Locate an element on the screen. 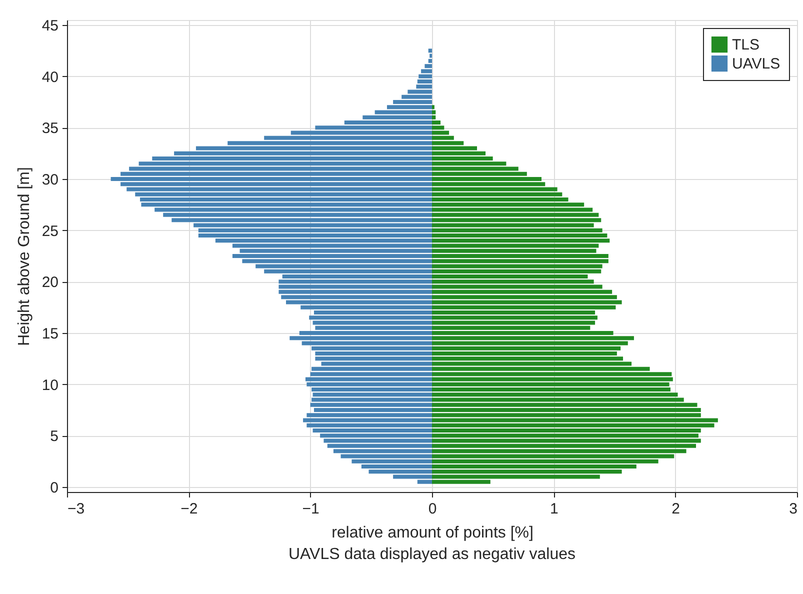 This screenshot has height=594, width=803. y-axis-title: Height above Ground [m] is located at coordinates (24, 256).